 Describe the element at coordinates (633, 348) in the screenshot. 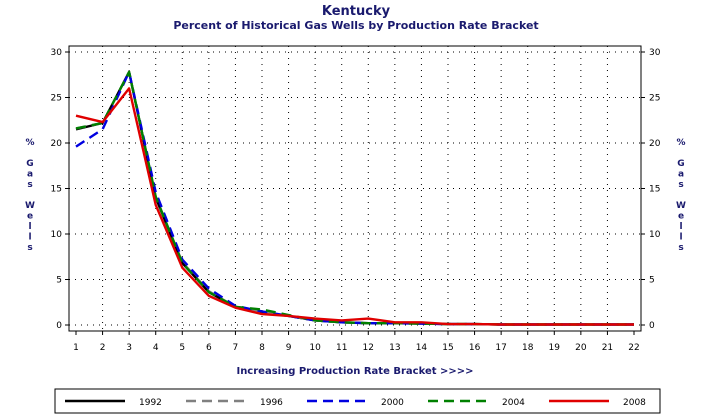

I see `x-tick-label: 22` at that location.